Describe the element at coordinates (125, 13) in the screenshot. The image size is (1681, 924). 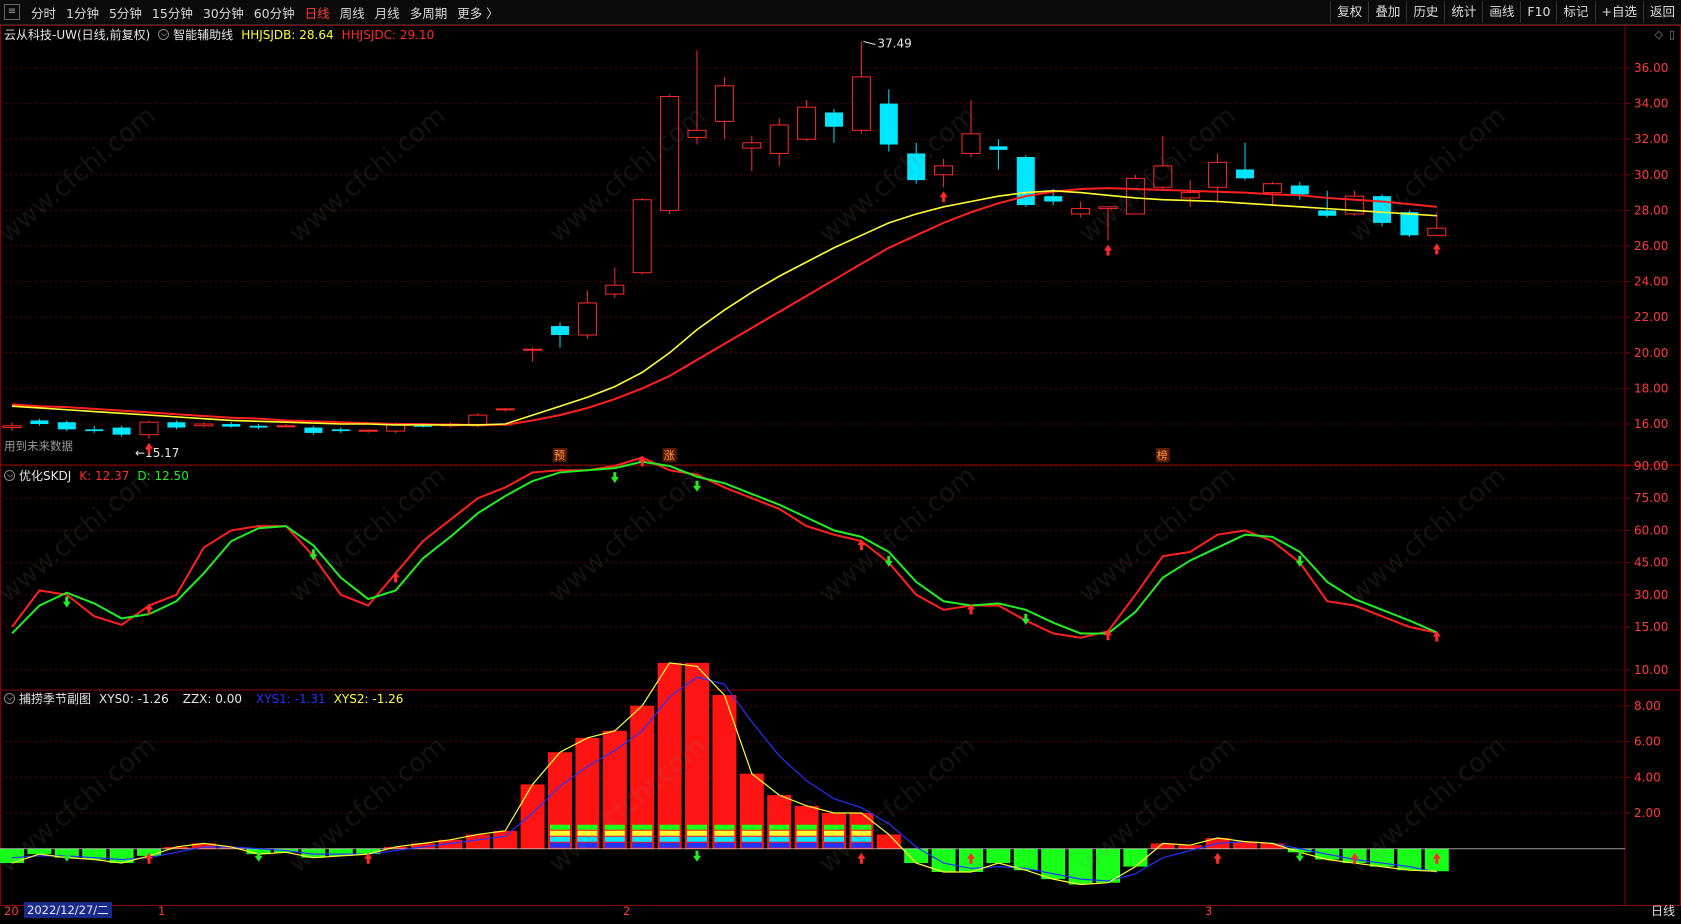
I see `period-tab-2: 5分钟` at that location.